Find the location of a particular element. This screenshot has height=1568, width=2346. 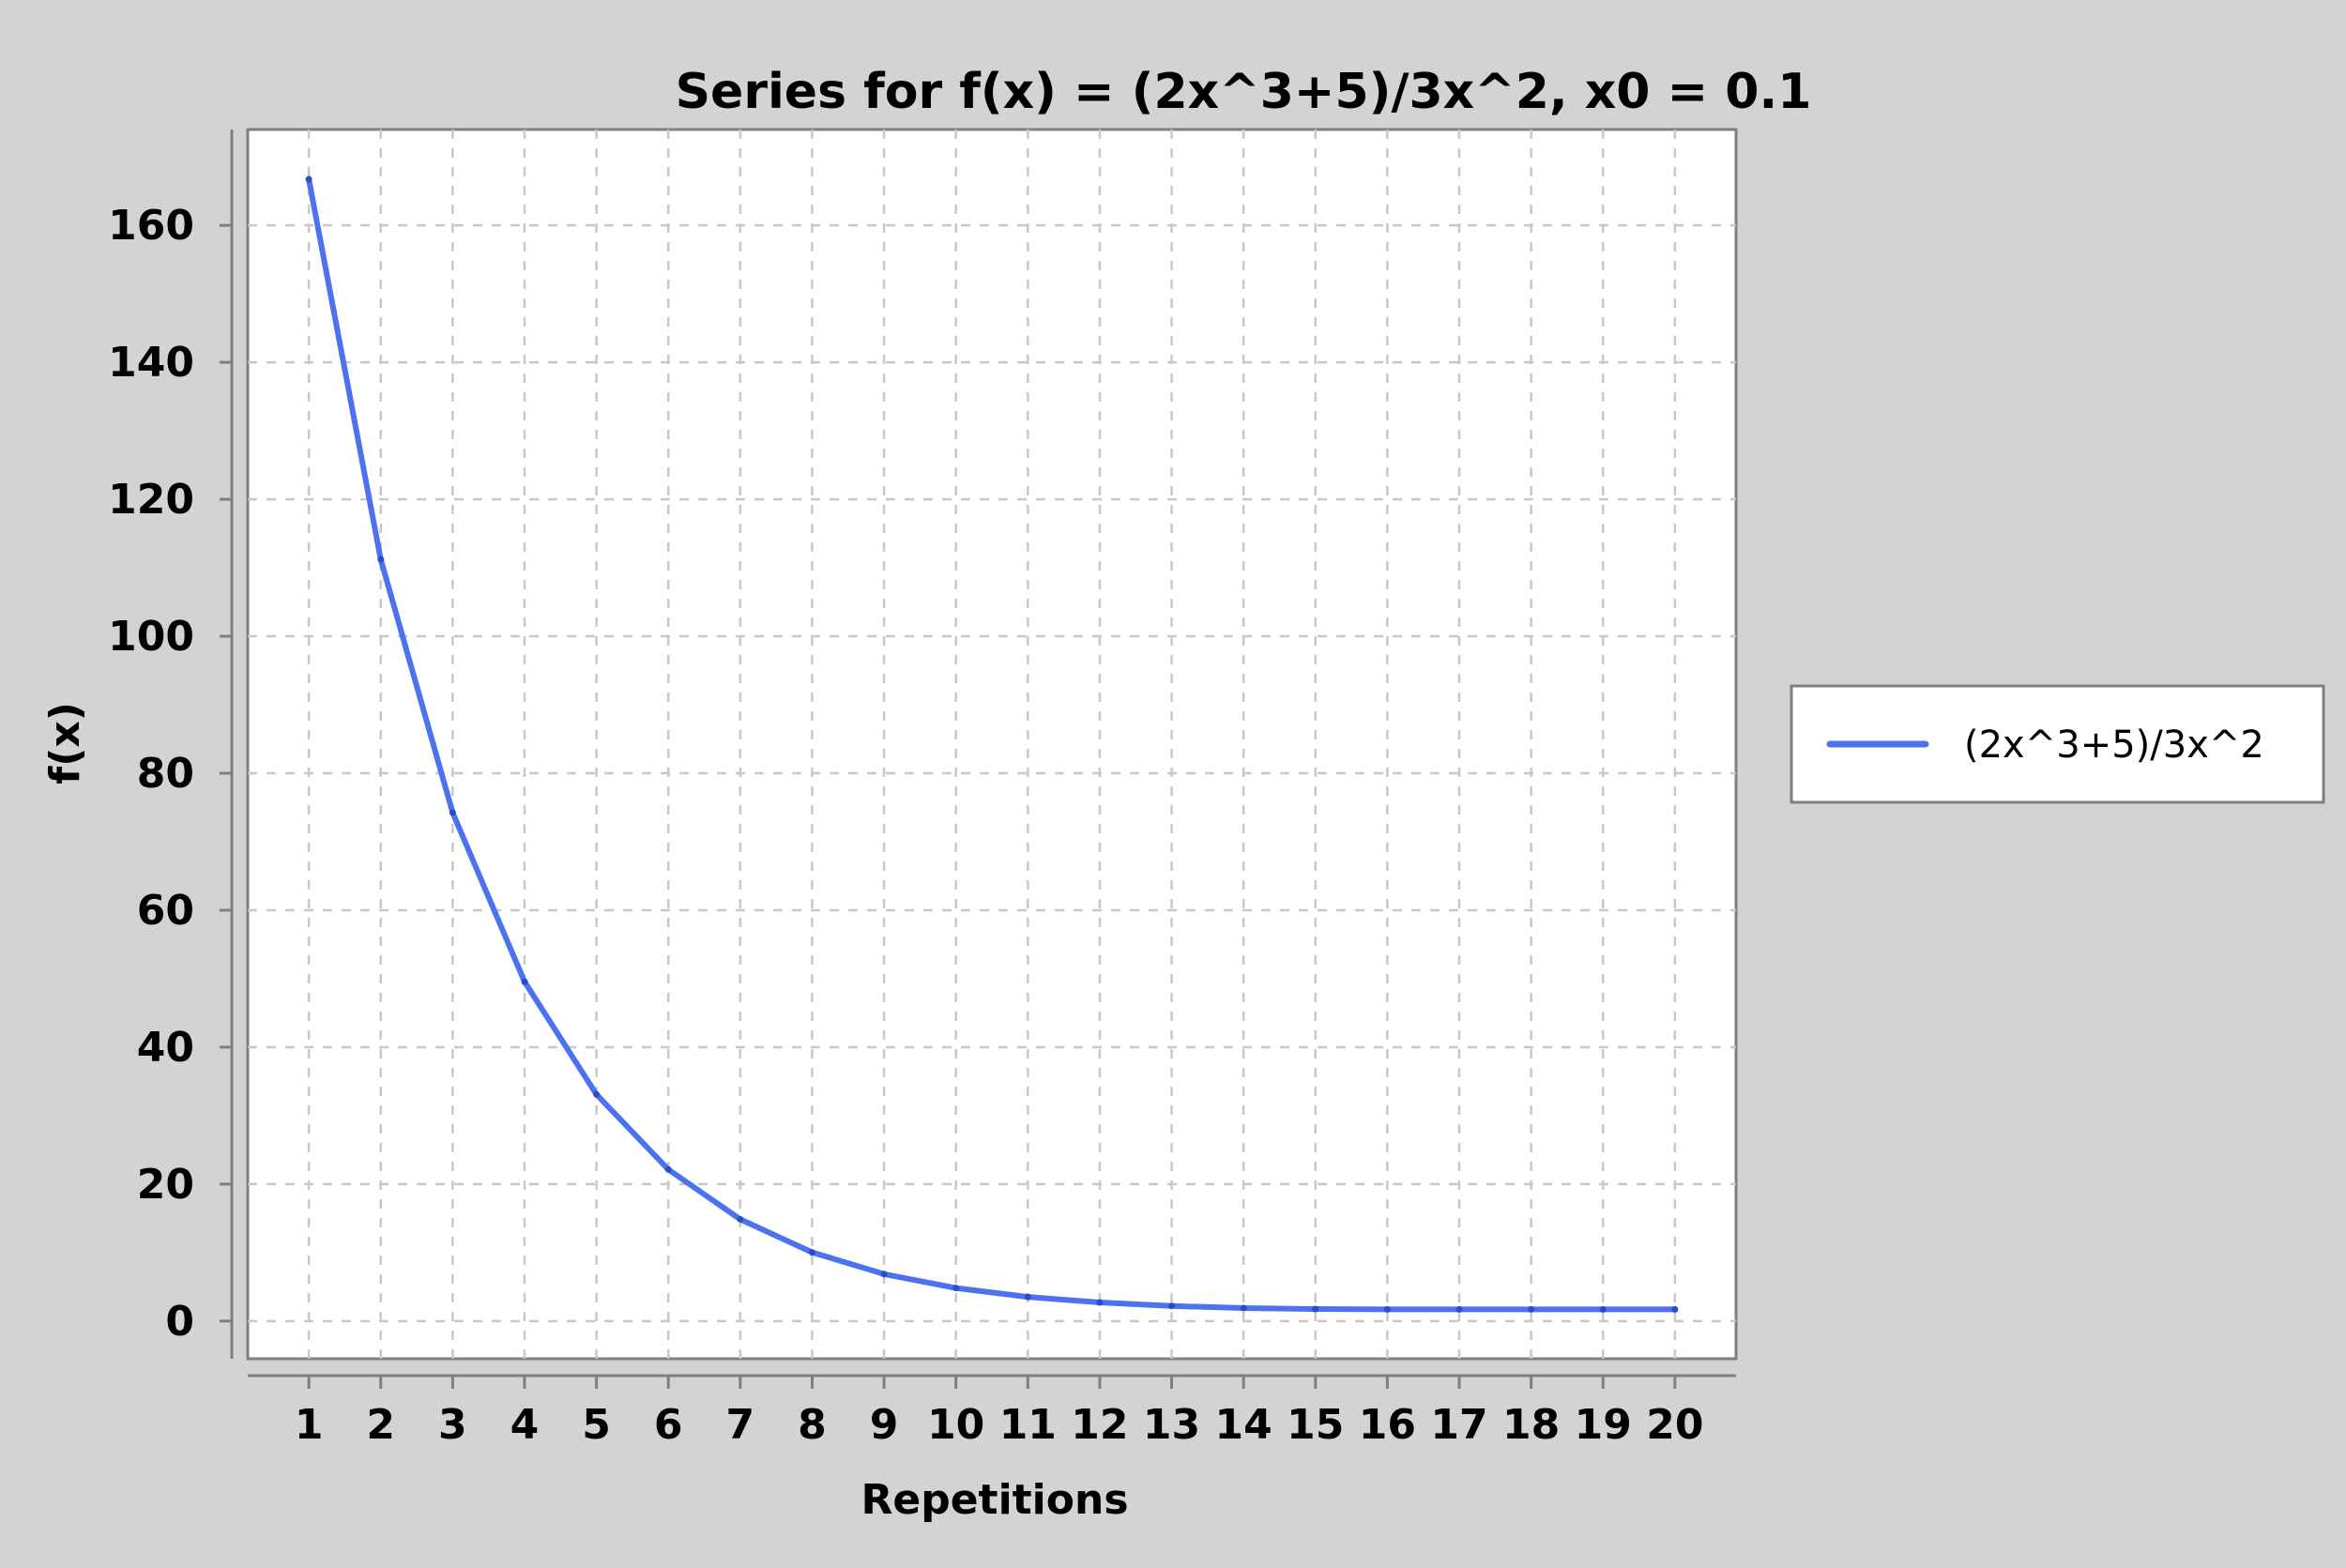

y-ticks: 0 20 40 60 80 100 120 140 160 is located at coordinates (170, 774).